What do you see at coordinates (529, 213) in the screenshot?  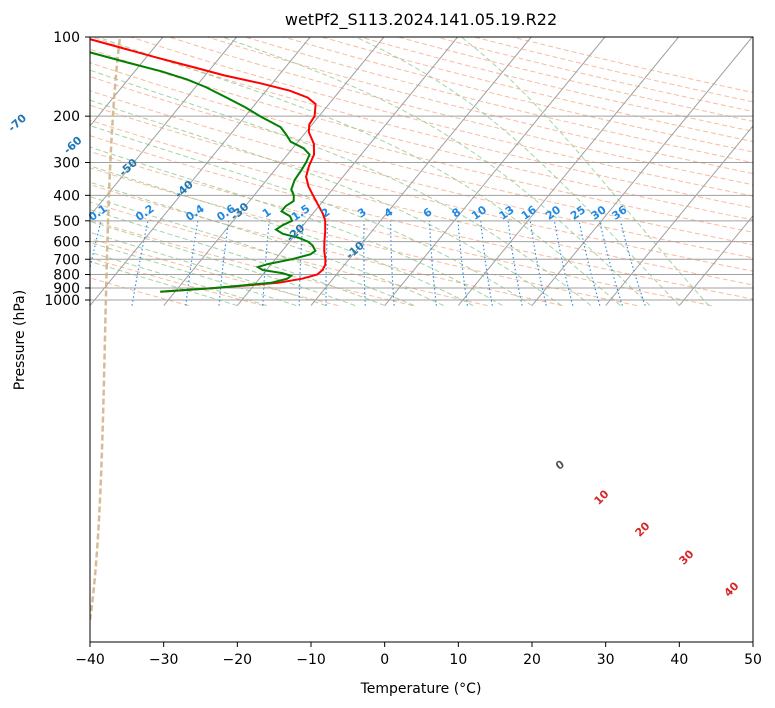 I see `mixing-ratio-label: 16` at bounding box center [529, 213].